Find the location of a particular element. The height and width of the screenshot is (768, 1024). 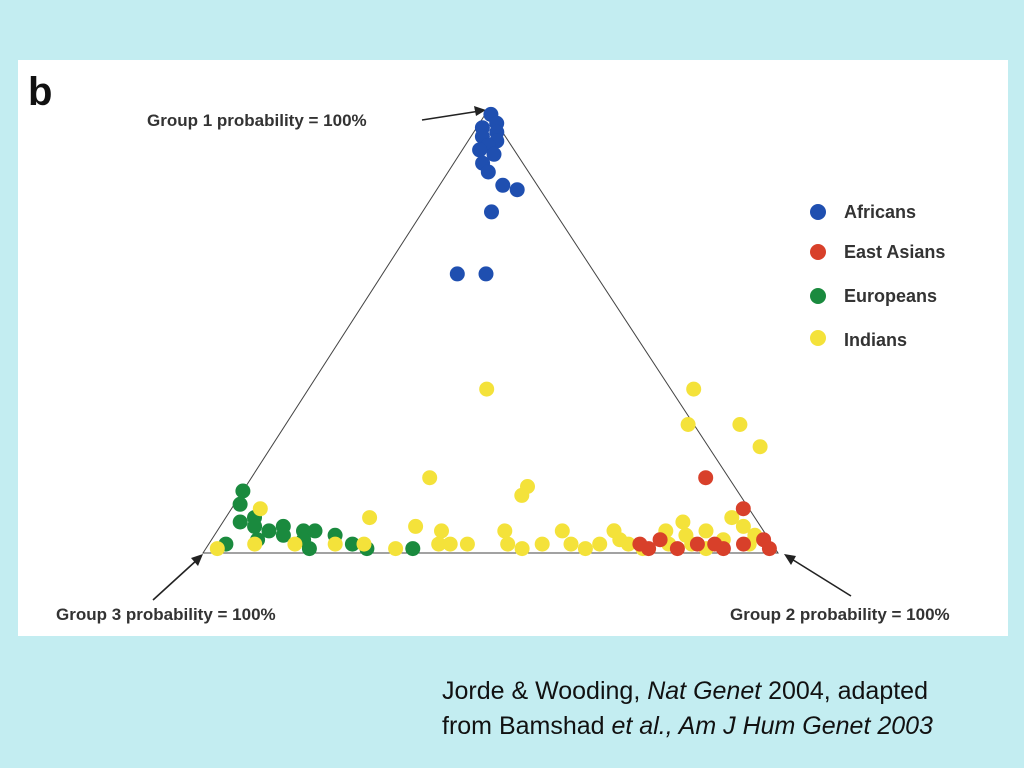

citation-authors: Jorde & Wooding, is located at coordinates (545, 691).